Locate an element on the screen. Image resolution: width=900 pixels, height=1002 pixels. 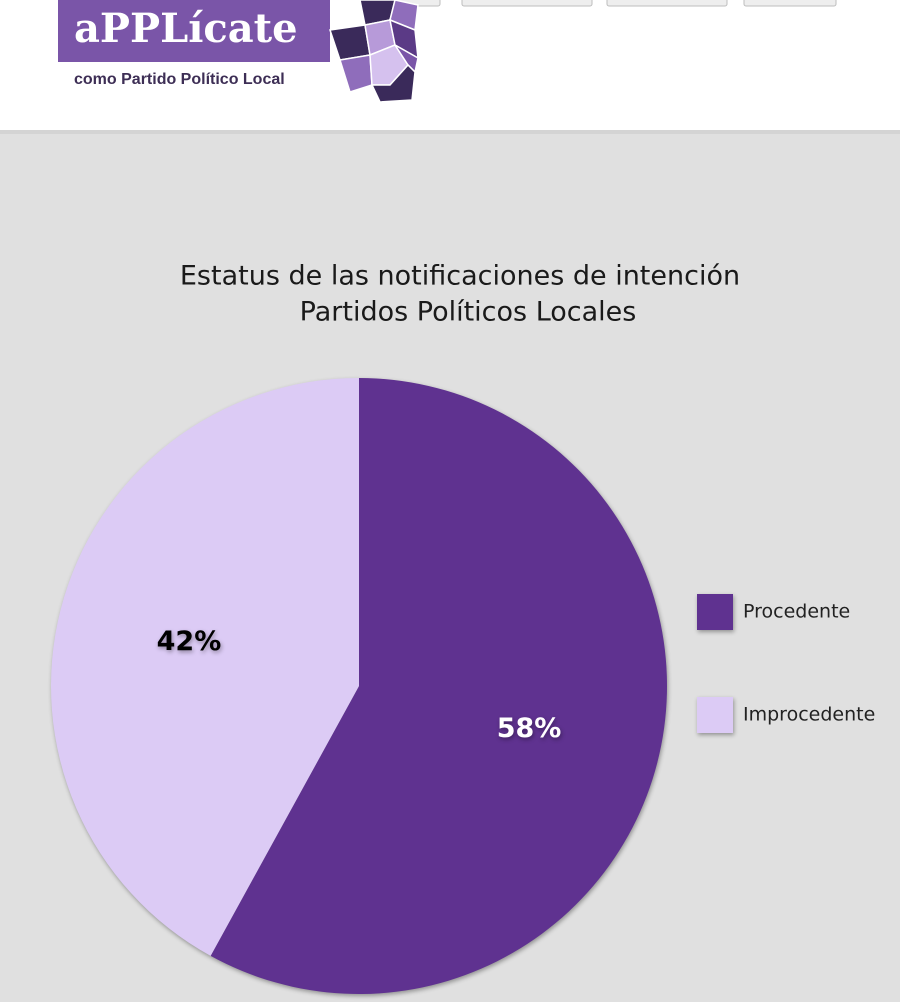
legend-label: Improcedente is located at coordinates (809, 715).